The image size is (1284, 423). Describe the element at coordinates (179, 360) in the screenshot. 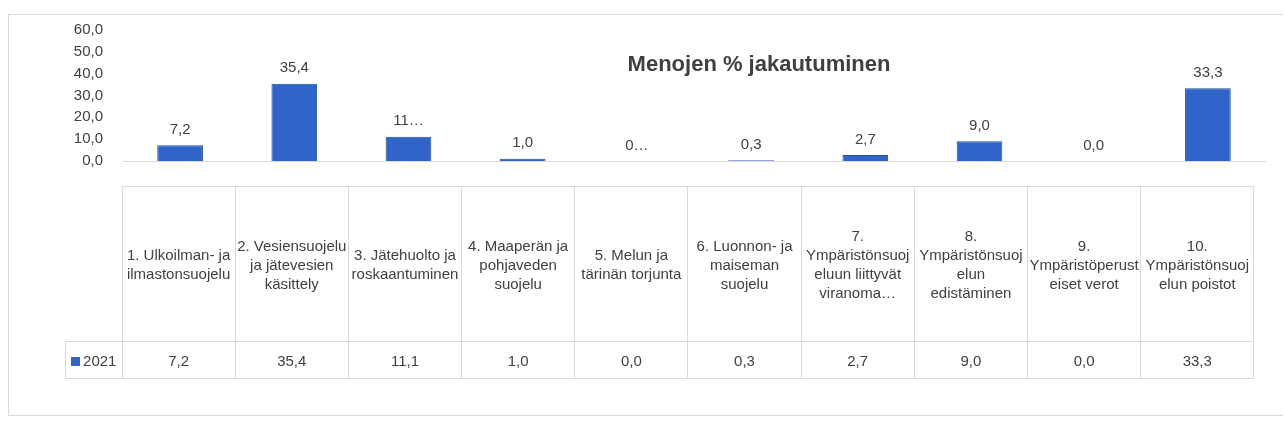

I see `text: 7,2` at that location.